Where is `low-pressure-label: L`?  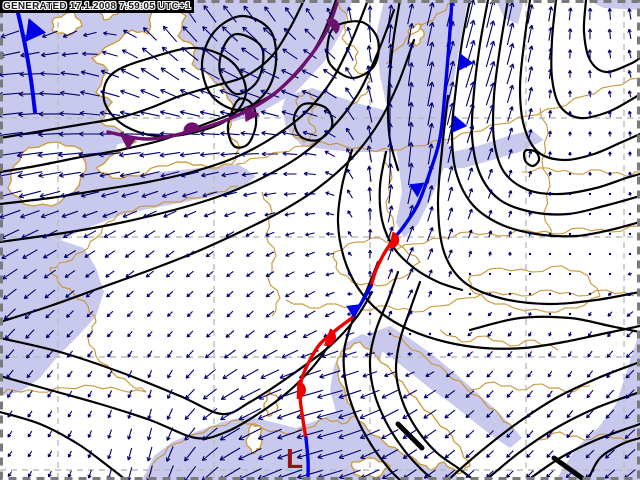 low-pressure-label: L is located at coordinates (294, 458).